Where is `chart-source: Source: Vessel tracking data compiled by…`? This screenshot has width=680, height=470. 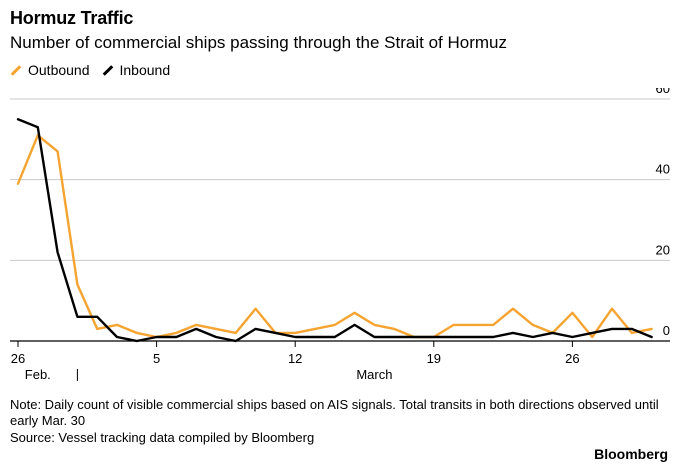
chart-source: Source: Vessel tracking data compiled by… is located at coordinates (162, 437).